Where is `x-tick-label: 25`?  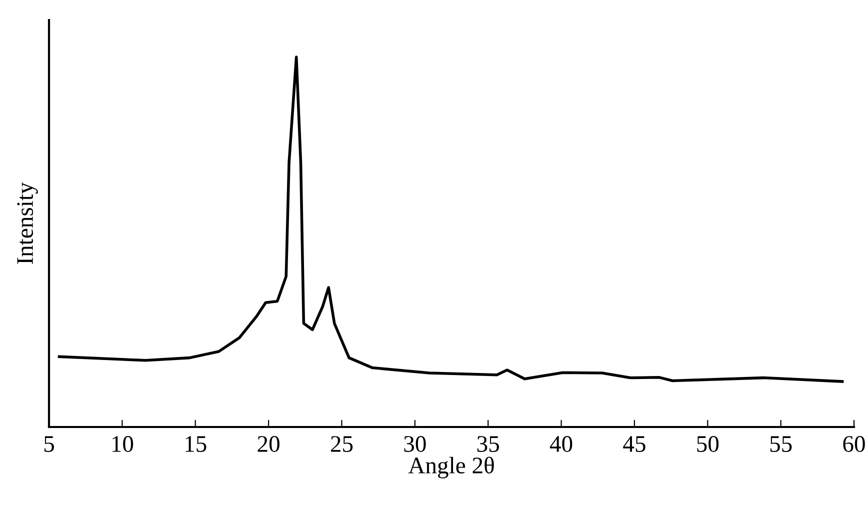 x-tick-label: 25 is located at coordinates (341, 444).